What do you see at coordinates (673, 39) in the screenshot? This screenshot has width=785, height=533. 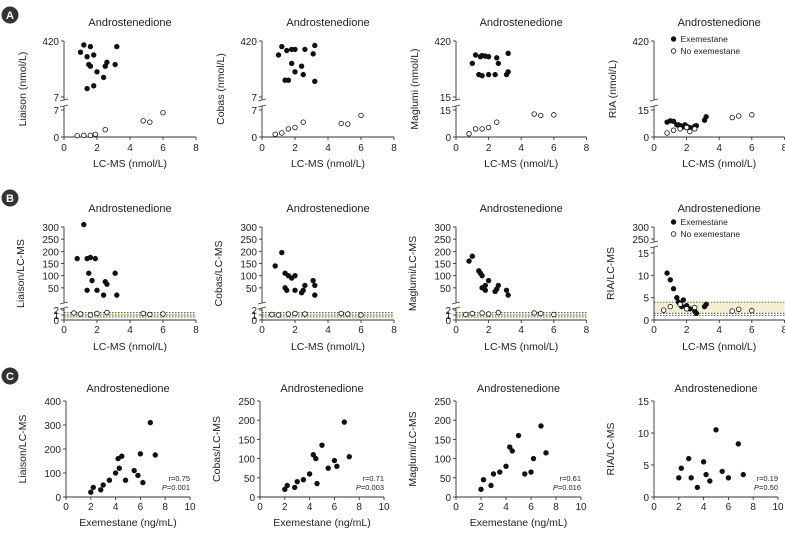 I see `legend-marker-filled` at bounding box center [673, 39].